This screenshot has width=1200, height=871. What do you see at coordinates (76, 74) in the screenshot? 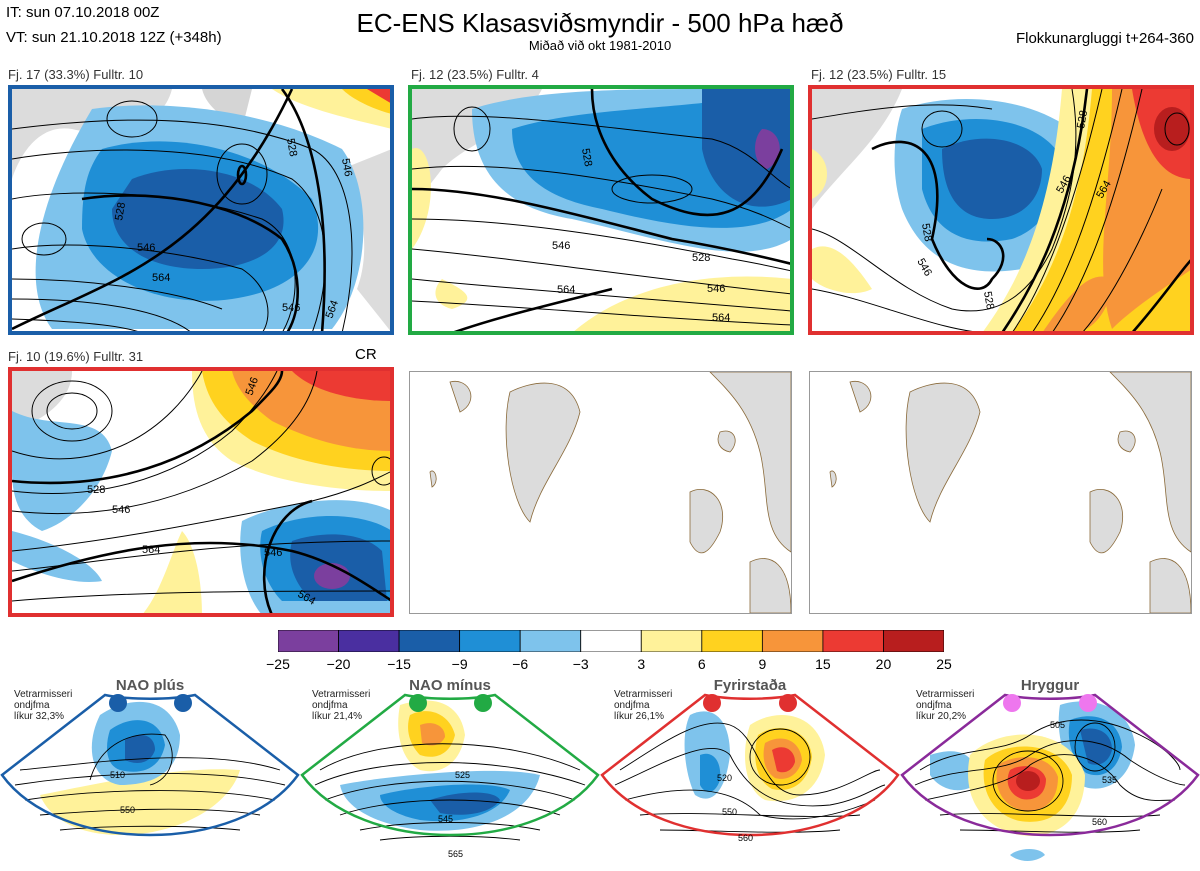
I see `panel-1-label: Fj. 17 (33.3%) Fulltr. 10` at bounding box center [76, 74].